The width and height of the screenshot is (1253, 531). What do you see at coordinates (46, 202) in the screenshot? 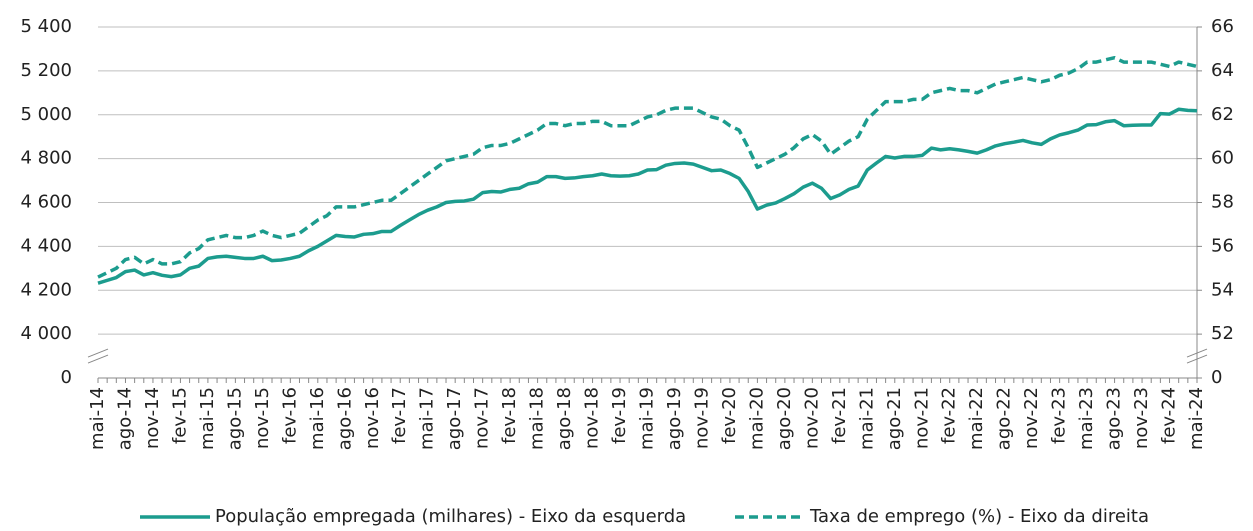
I see `y-tick-label: 4 600` at bounding box center [46, 202].